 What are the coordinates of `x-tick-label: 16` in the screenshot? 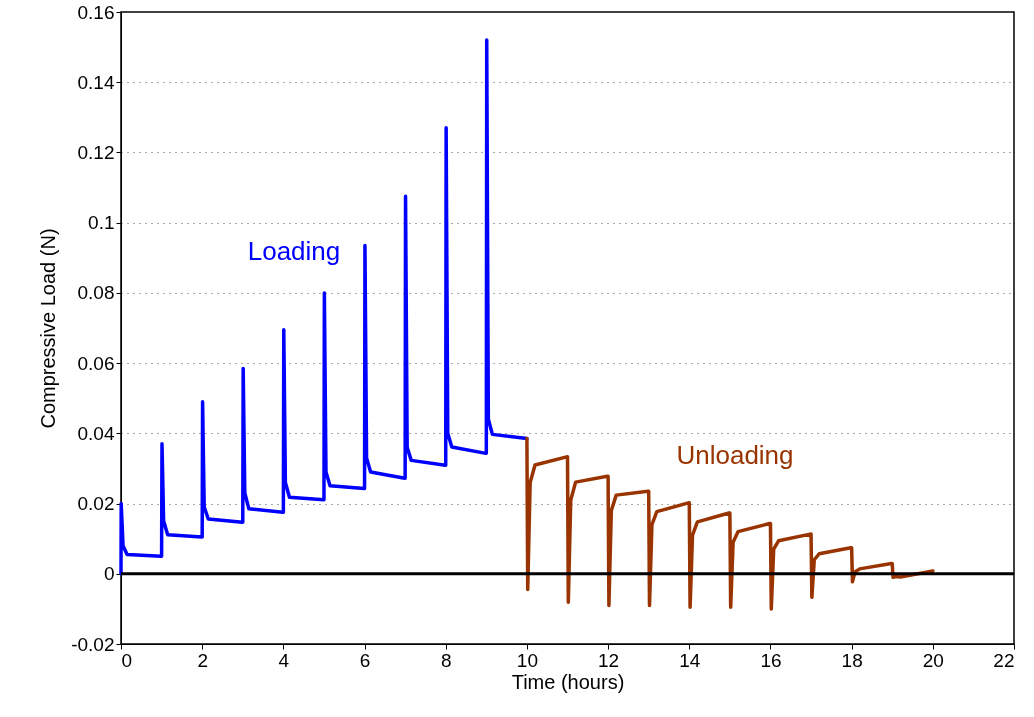 It's located at (771, 660).